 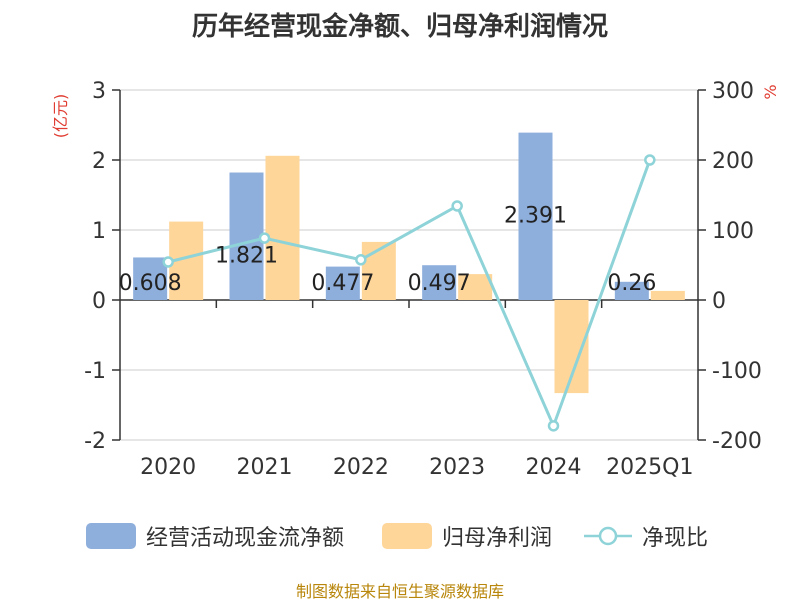 I want to click on right-tick-label: 300, so click(x=733, y=91).